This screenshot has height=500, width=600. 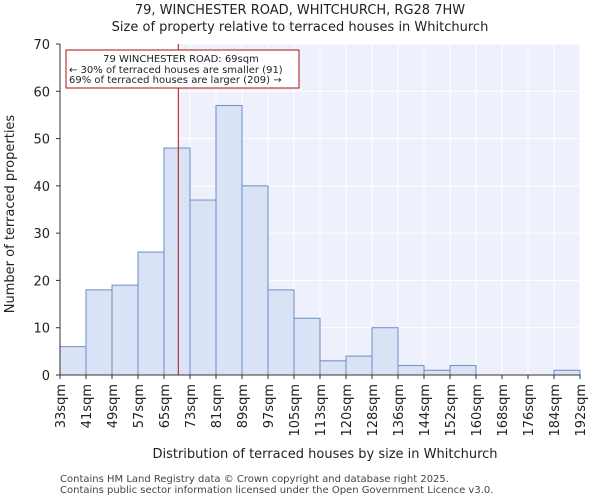 I want to click on y-tick-label: 10, so click(x=41, y=329).